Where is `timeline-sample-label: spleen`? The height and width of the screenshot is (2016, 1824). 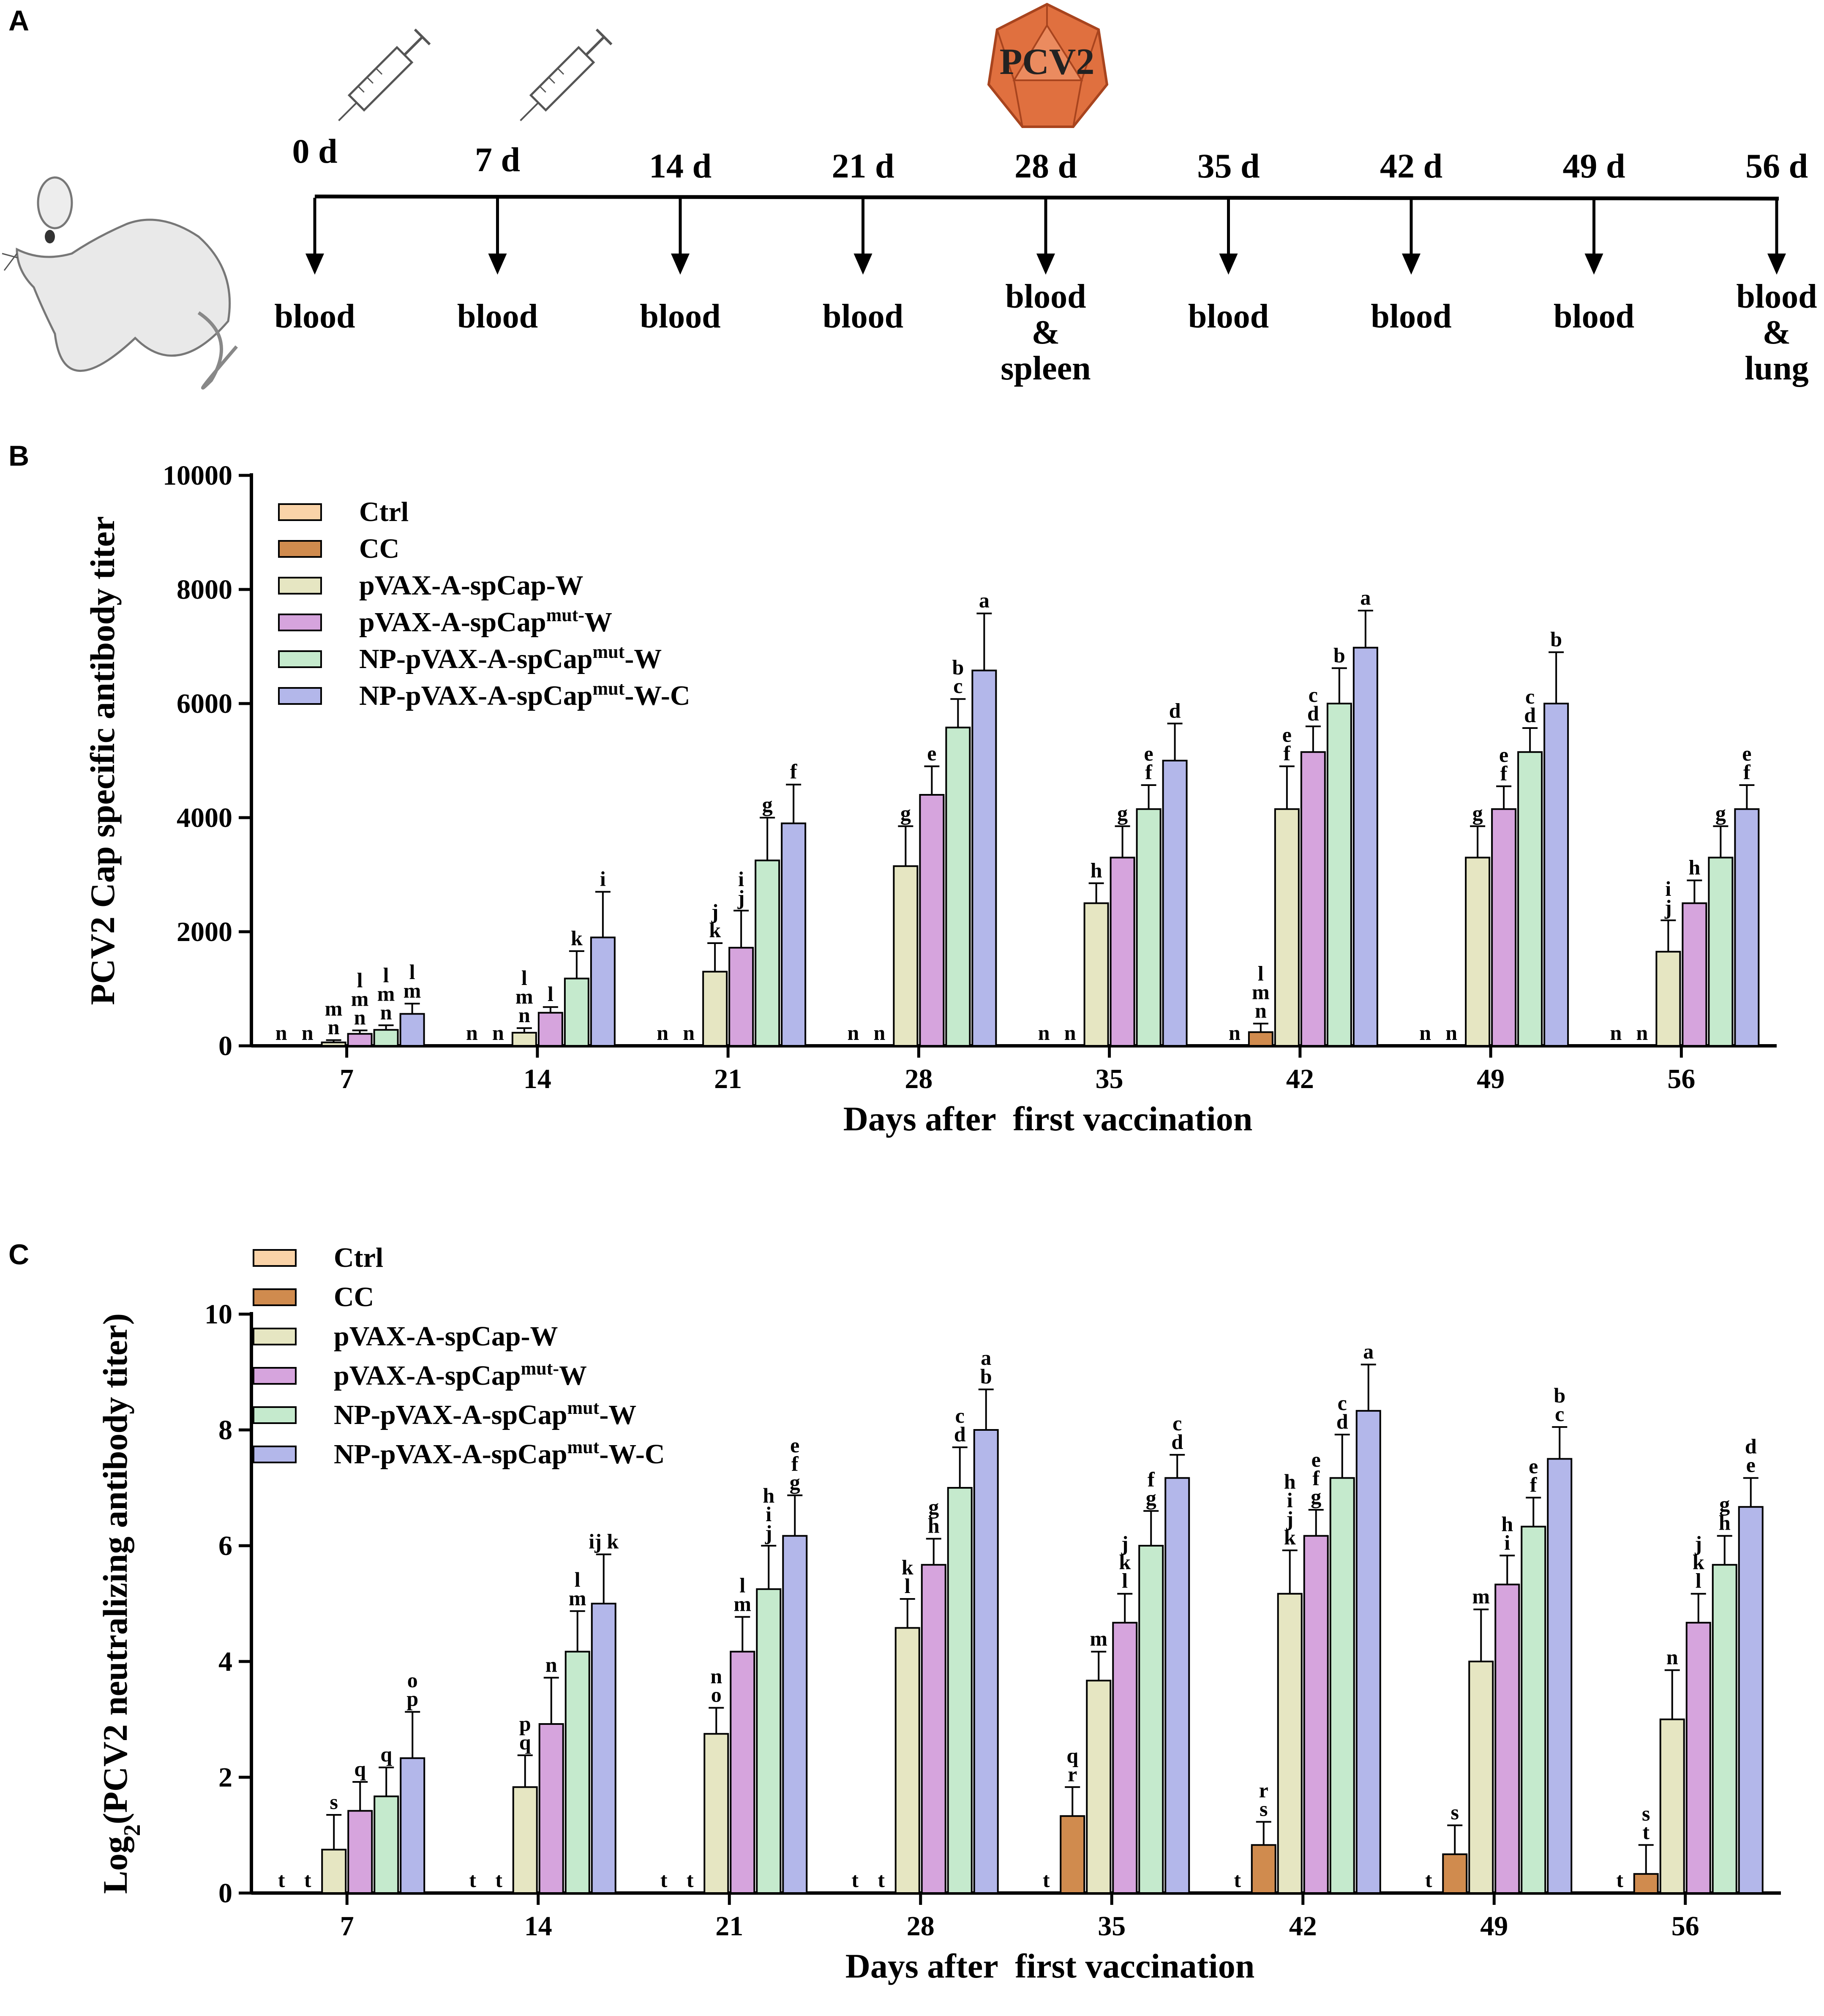 timeline-sample-label: spleen is located at coordinates (1046, 369).